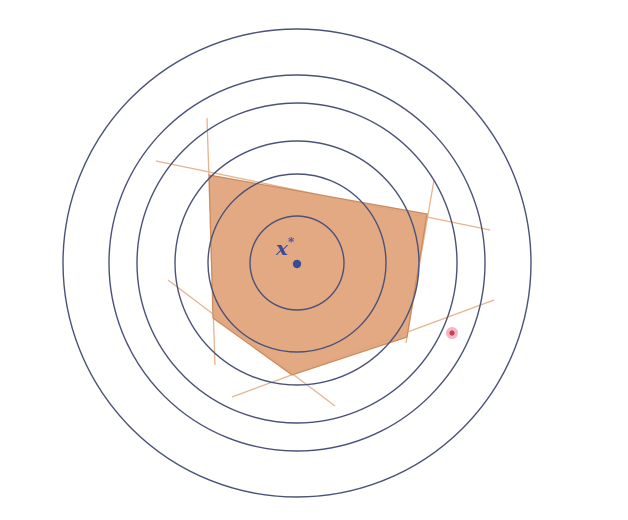 Image resolution: width=628 pixels, height=520 pixels. I want to click on outside-point, so click(452, 333).